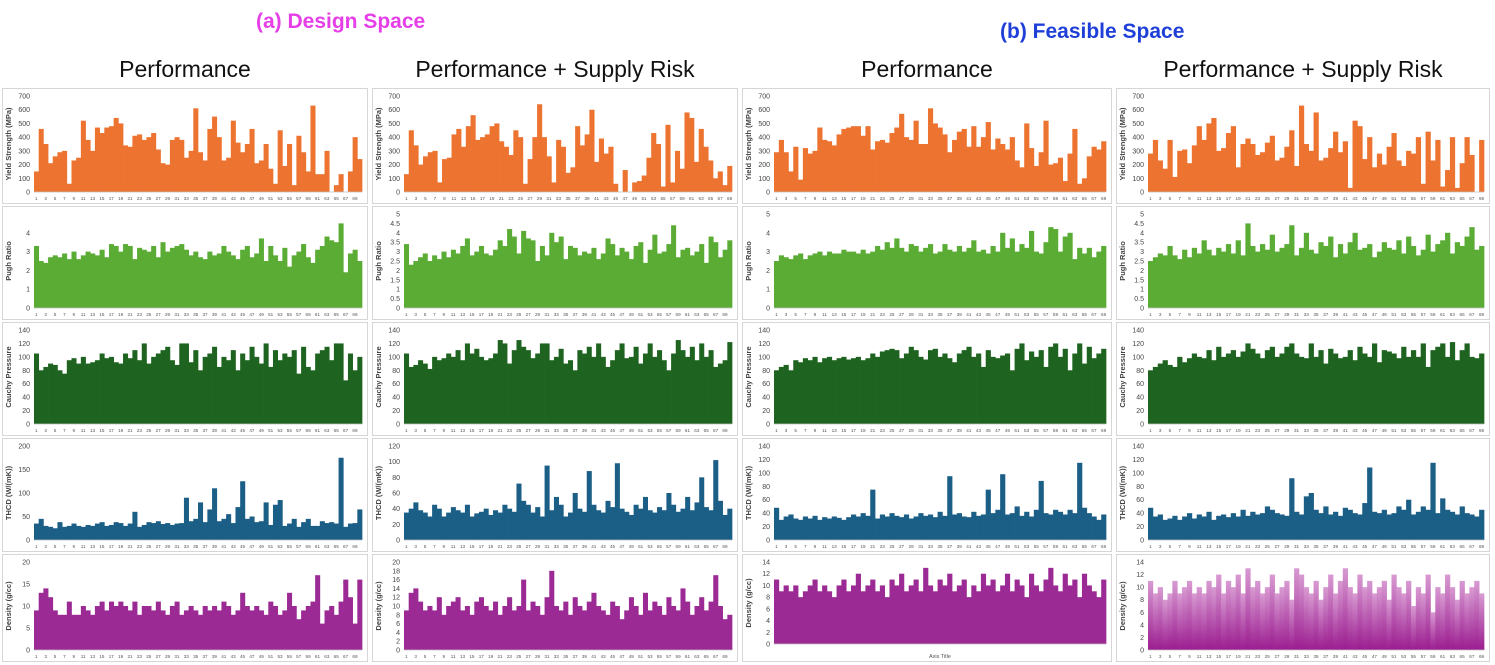 The image size is (1495, 665). Describe the element at coordinates (1140, 384) in the screenshot. I see `y-tick-label: 60` at that location.